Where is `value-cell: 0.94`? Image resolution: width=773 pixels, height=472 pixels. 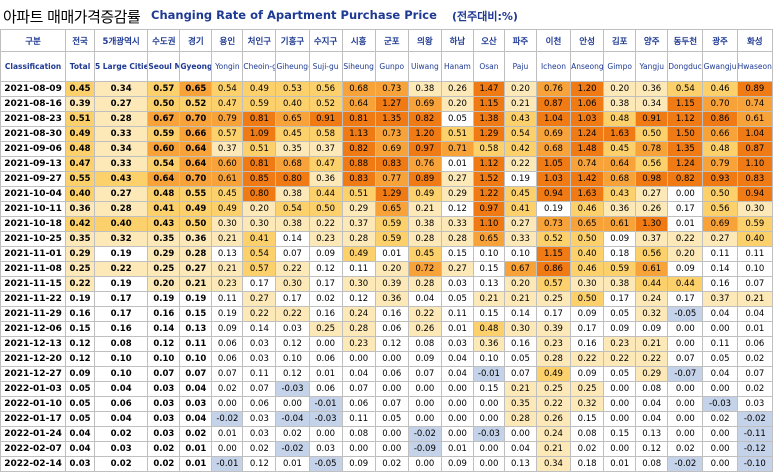
value-cell: 0.94 is located at coordinates (553, 194).